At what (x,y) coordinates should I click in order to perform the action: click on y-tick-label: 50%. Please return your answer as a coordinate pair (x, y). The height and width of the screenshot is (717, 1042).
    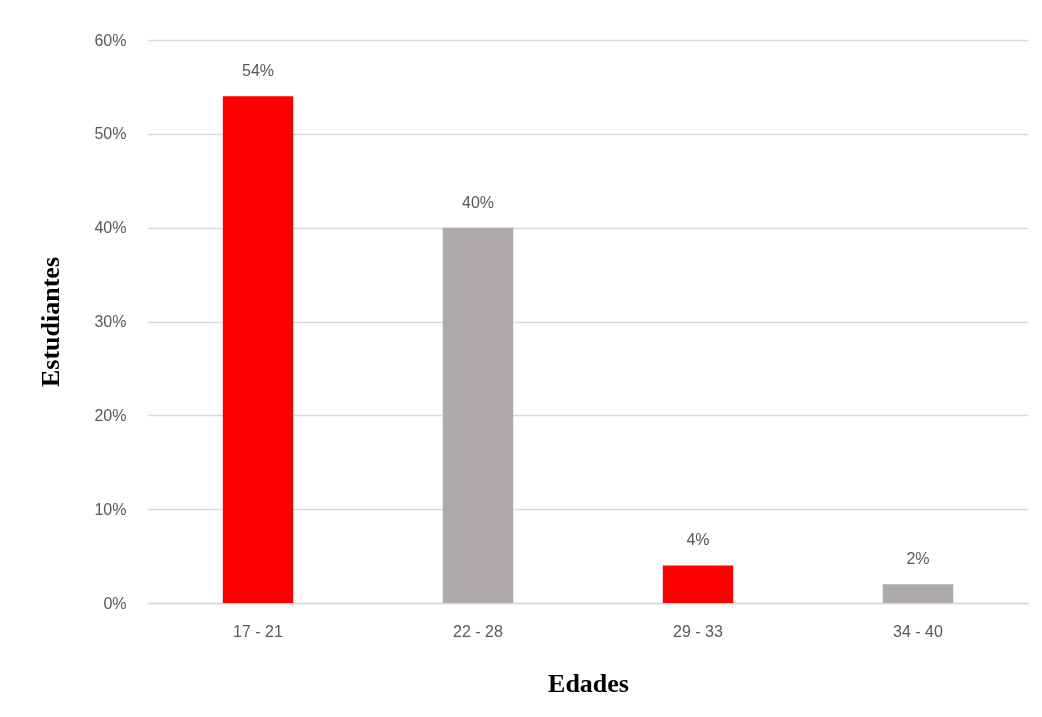
    Looking at the image, I should click on (110, 134).